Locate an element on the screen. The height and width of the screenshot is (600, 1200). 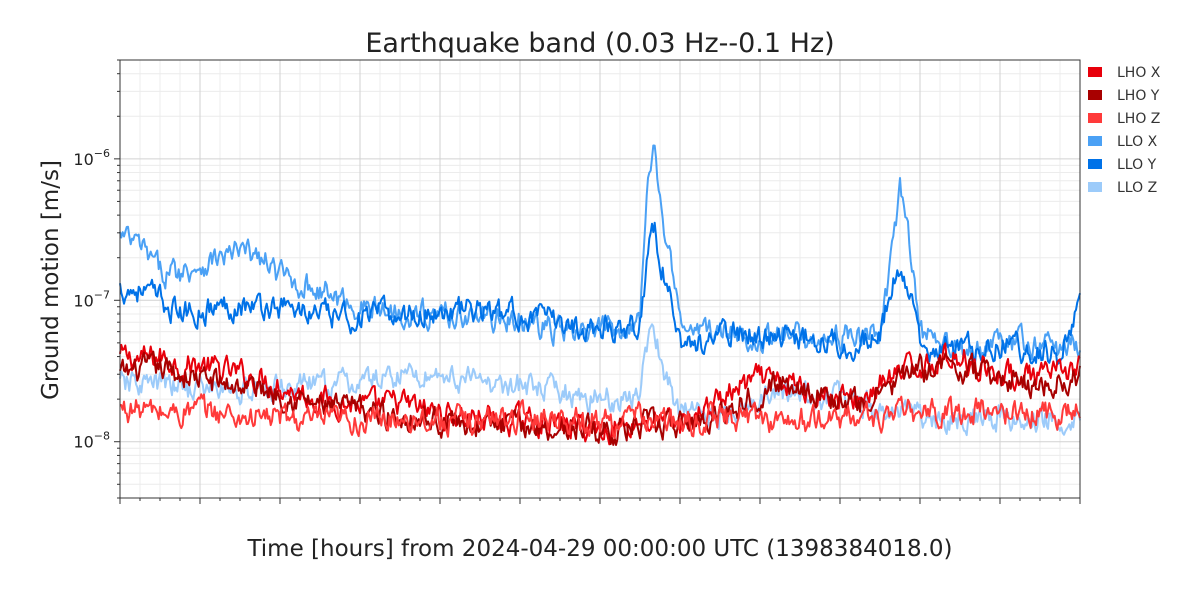
series-line-lho-z is located at coordinates (600, 416).